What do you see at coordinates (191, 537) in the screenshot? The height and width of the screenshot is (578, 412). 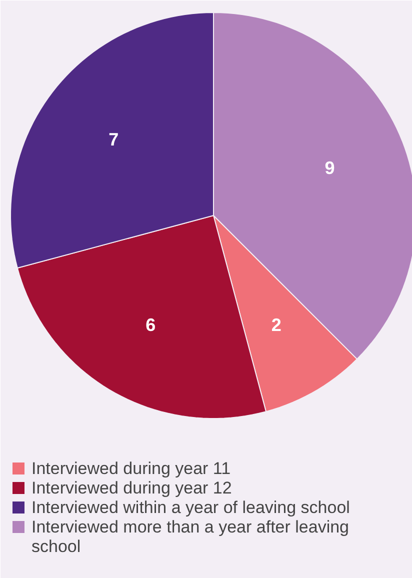 I see `legend-label: Interviewed more than a year after leaving school` at bounding box center [191, 537].